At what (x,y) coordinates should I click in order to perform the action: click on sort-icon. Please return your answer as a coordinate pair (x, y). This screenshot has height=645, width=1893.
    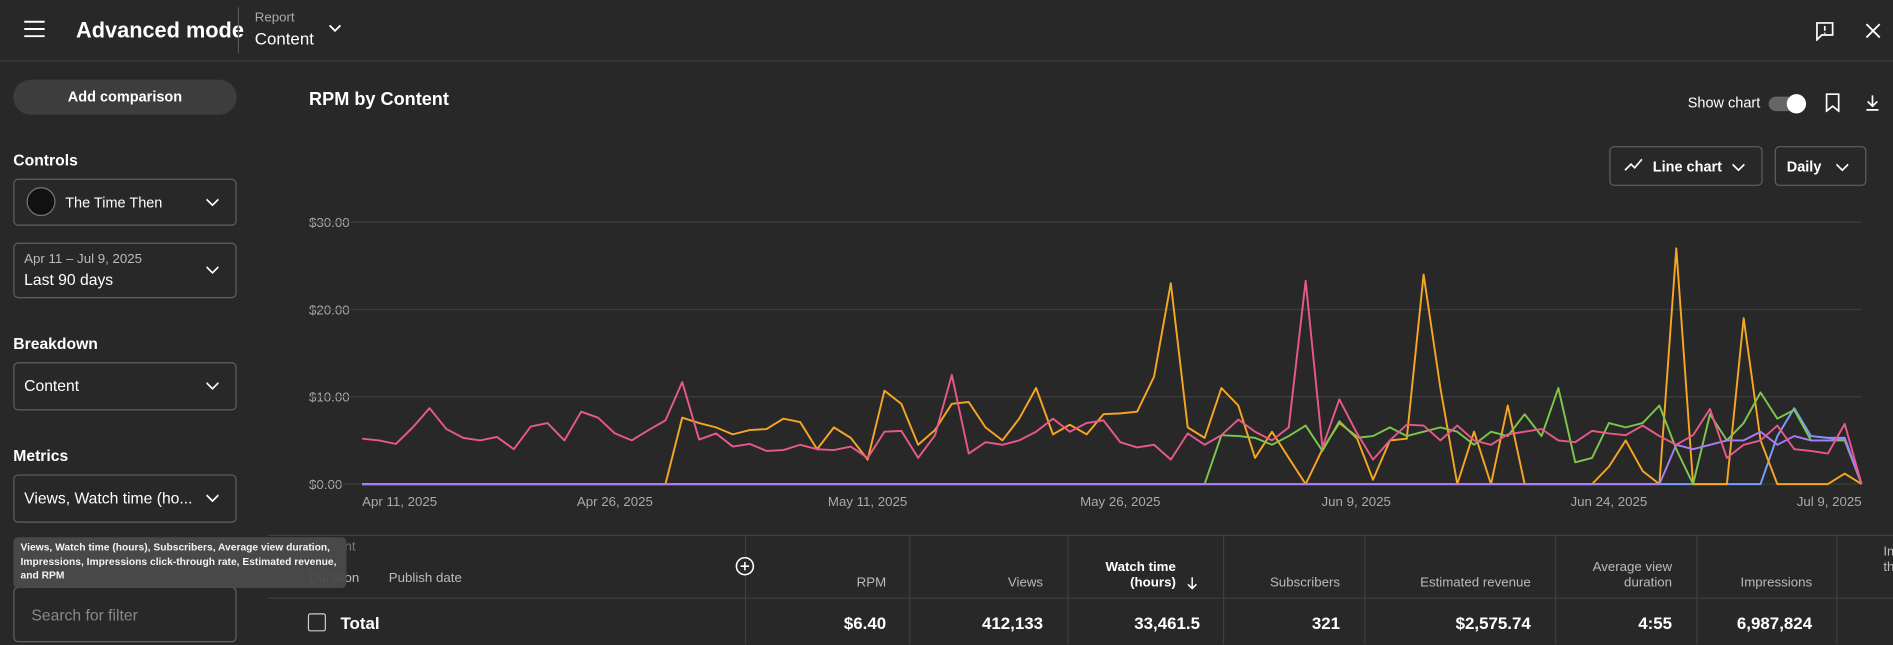
    Looking at the image, I should click on (1192, 583).